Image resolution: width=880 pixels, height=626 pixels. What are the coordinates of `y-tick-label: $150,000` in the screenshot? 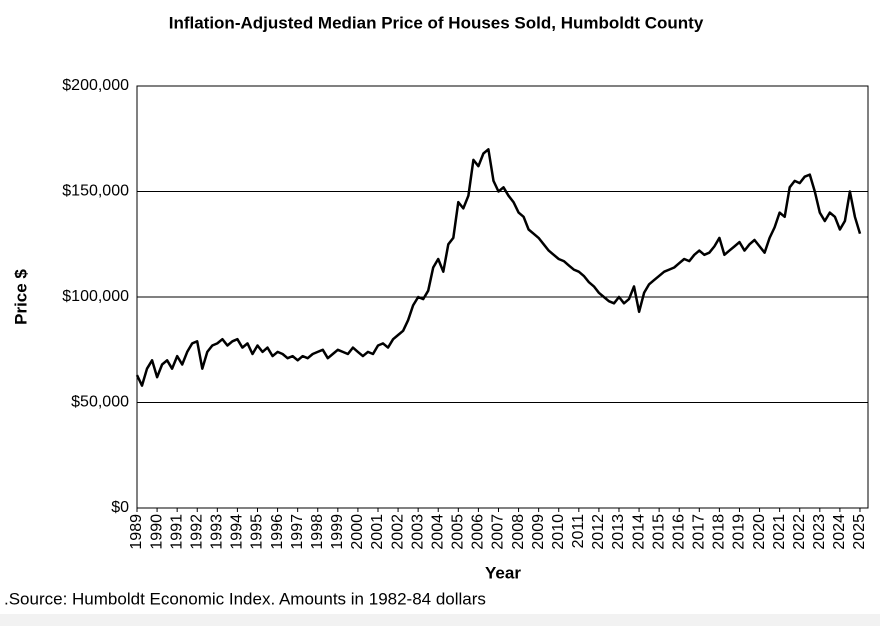 It's located at (95, 191).